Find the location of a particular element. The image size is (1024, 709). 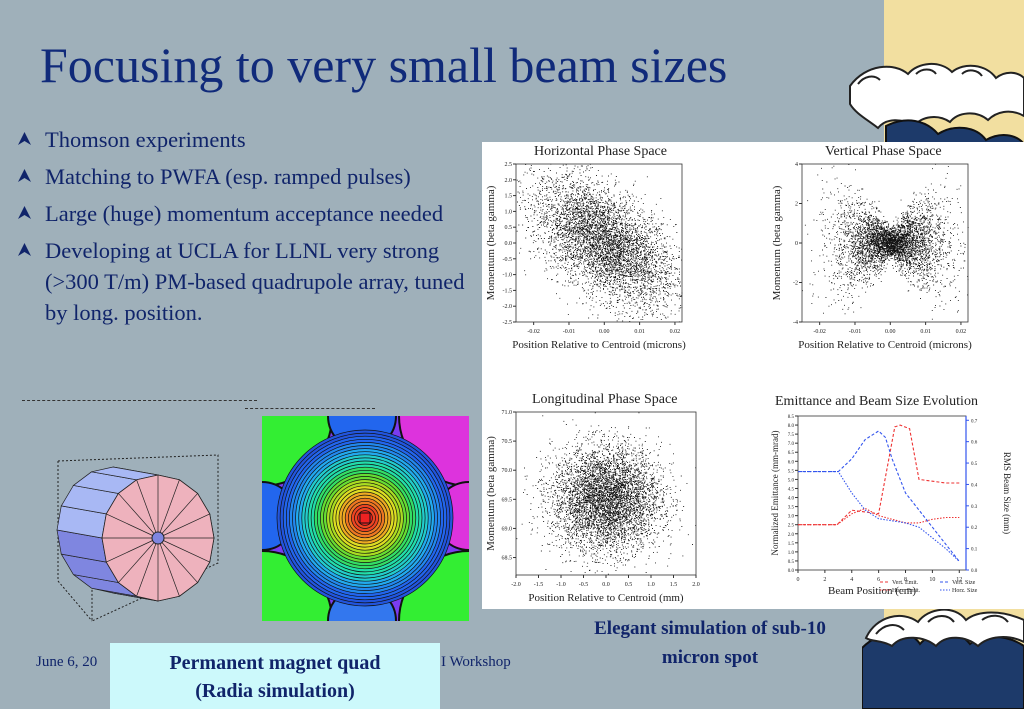

x-tick-label: 12 is located at coordinates (959, 580).